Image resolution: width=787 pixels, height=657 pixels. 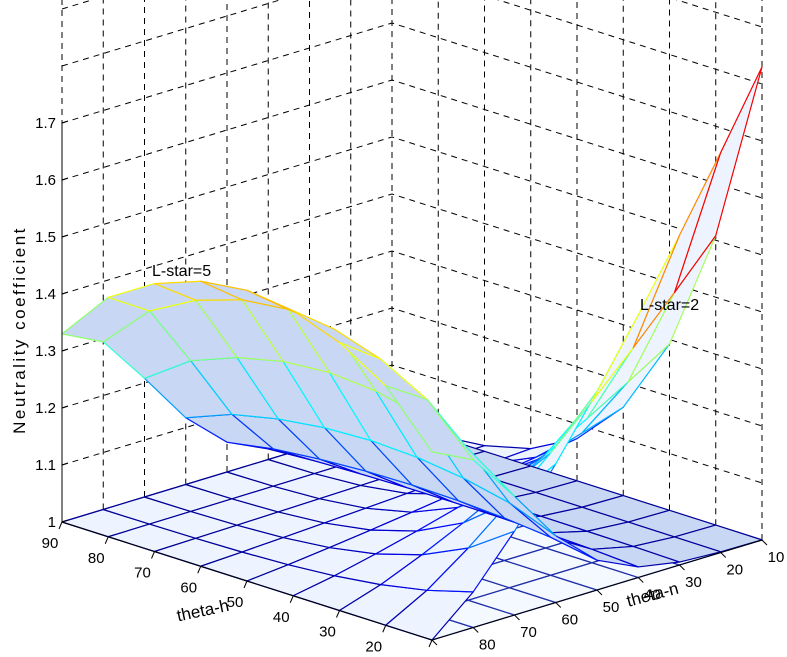 What do you see at coordinates (203, 611) in the screenshot?
I see `x-axis-label: theta-h` at bounding box center [203, 611].